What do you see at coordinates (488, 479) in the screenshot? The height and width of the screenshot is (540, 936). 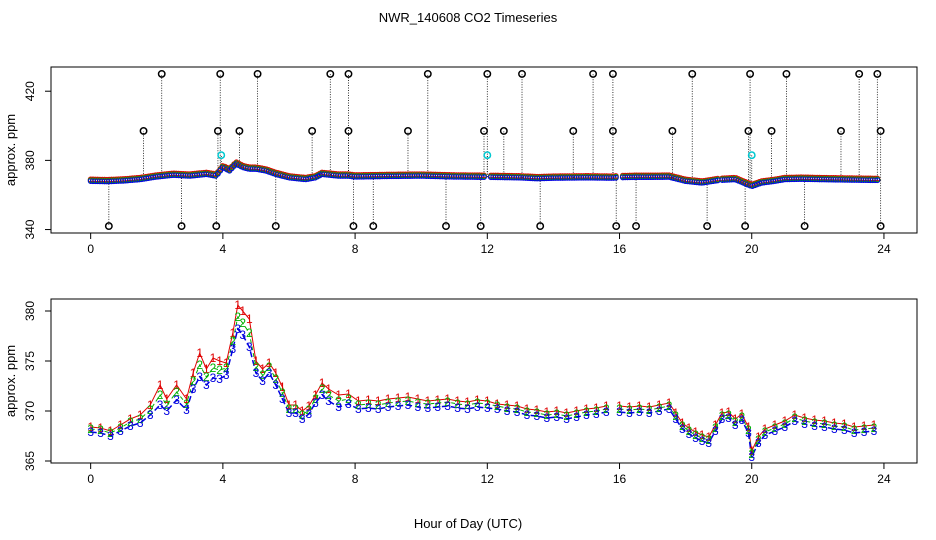 I see `bottom-x-tick-label: 12` at bounding box center [488, 479].